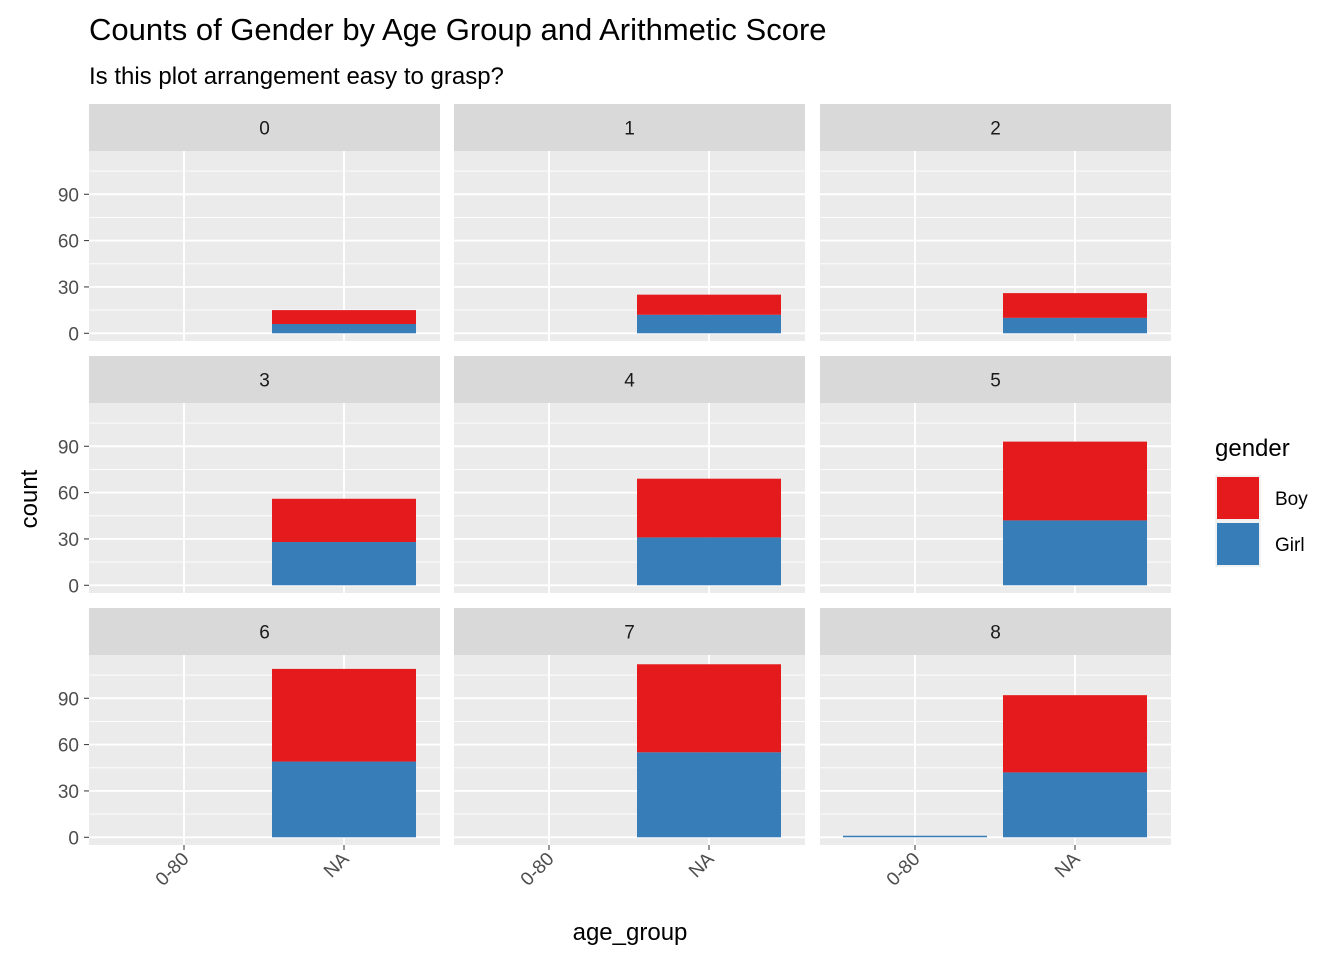 This screenshot has height=960, width=1344. I want to click on facet-strip-label: 8, so click(995, 633).